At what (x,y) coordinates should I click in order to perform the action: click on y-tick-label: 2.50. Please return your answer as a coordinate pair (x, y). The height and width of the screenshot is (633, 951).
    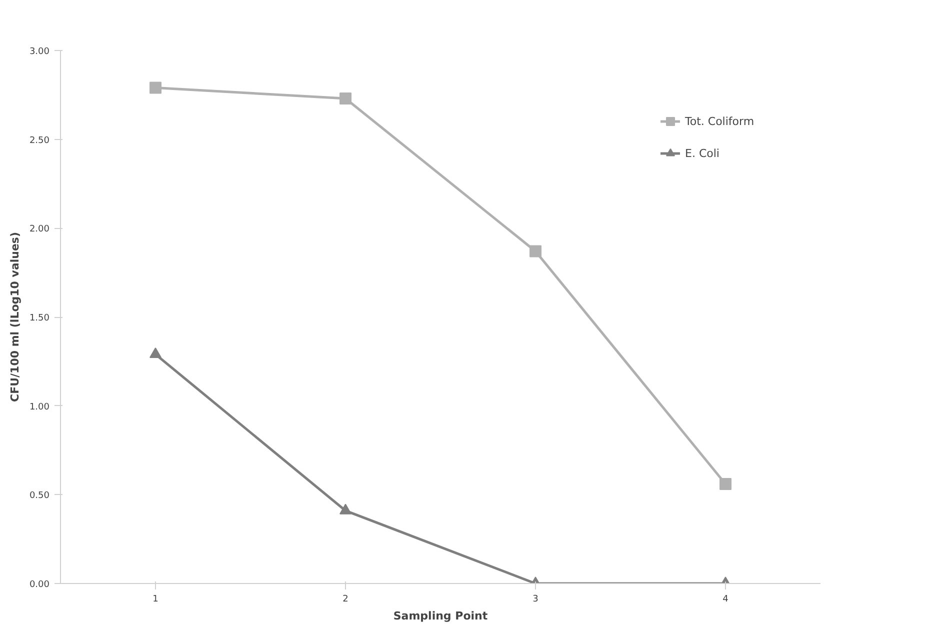
    Looking at the image, I should click on (39, 141).